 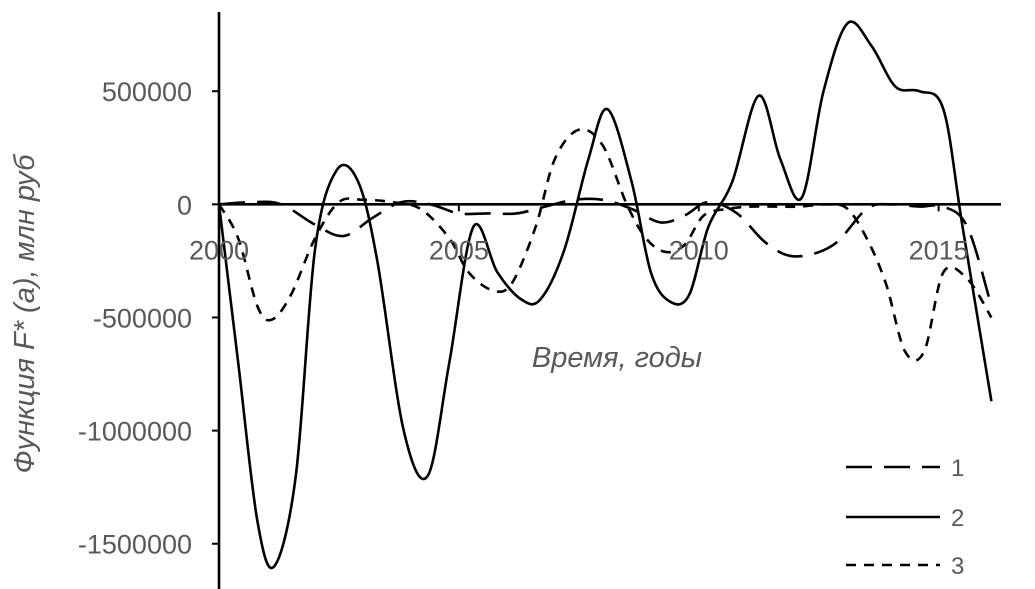 What do you see at coordinates (905, 517) in the screenshot?
I see `legend: 1 2 3` at bounding box center [905, 517].